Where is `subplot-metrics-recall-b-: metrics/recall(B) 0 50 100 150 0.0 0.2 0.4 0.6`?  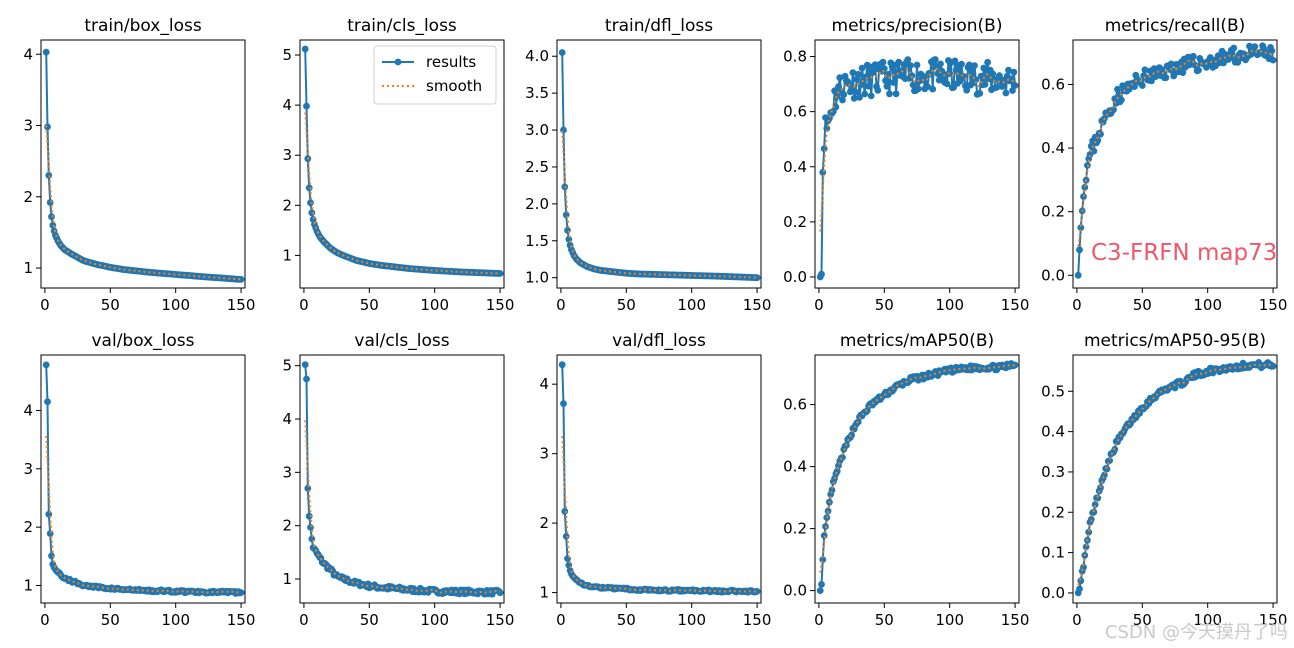
subplot-metrics-recall-b-: metrics/recall(B) 0 50 100 150 0.0 0.2 0.4 0.6 is located at coordinates (1164, 165).